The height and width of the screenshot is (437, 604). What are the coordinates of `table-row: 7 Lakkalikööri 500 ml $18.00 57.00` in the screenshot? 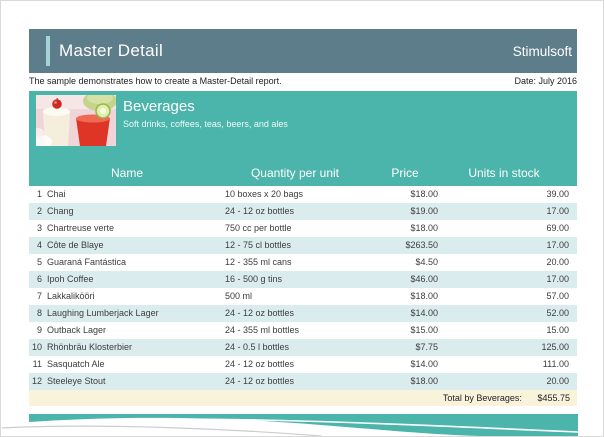 It's located at (303, 296).